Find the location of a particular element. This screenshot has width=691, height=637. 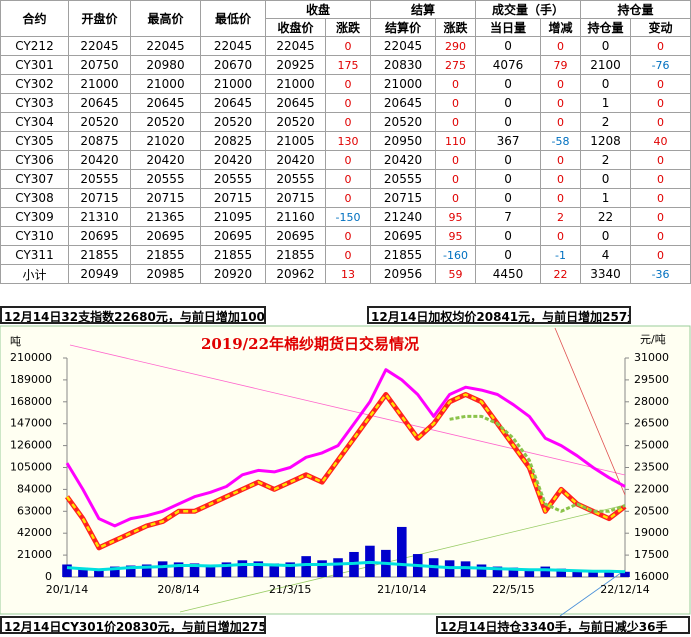

chart-title: 2019/22年棉纱期货日交易情况 is located at coordinates (310, 344).